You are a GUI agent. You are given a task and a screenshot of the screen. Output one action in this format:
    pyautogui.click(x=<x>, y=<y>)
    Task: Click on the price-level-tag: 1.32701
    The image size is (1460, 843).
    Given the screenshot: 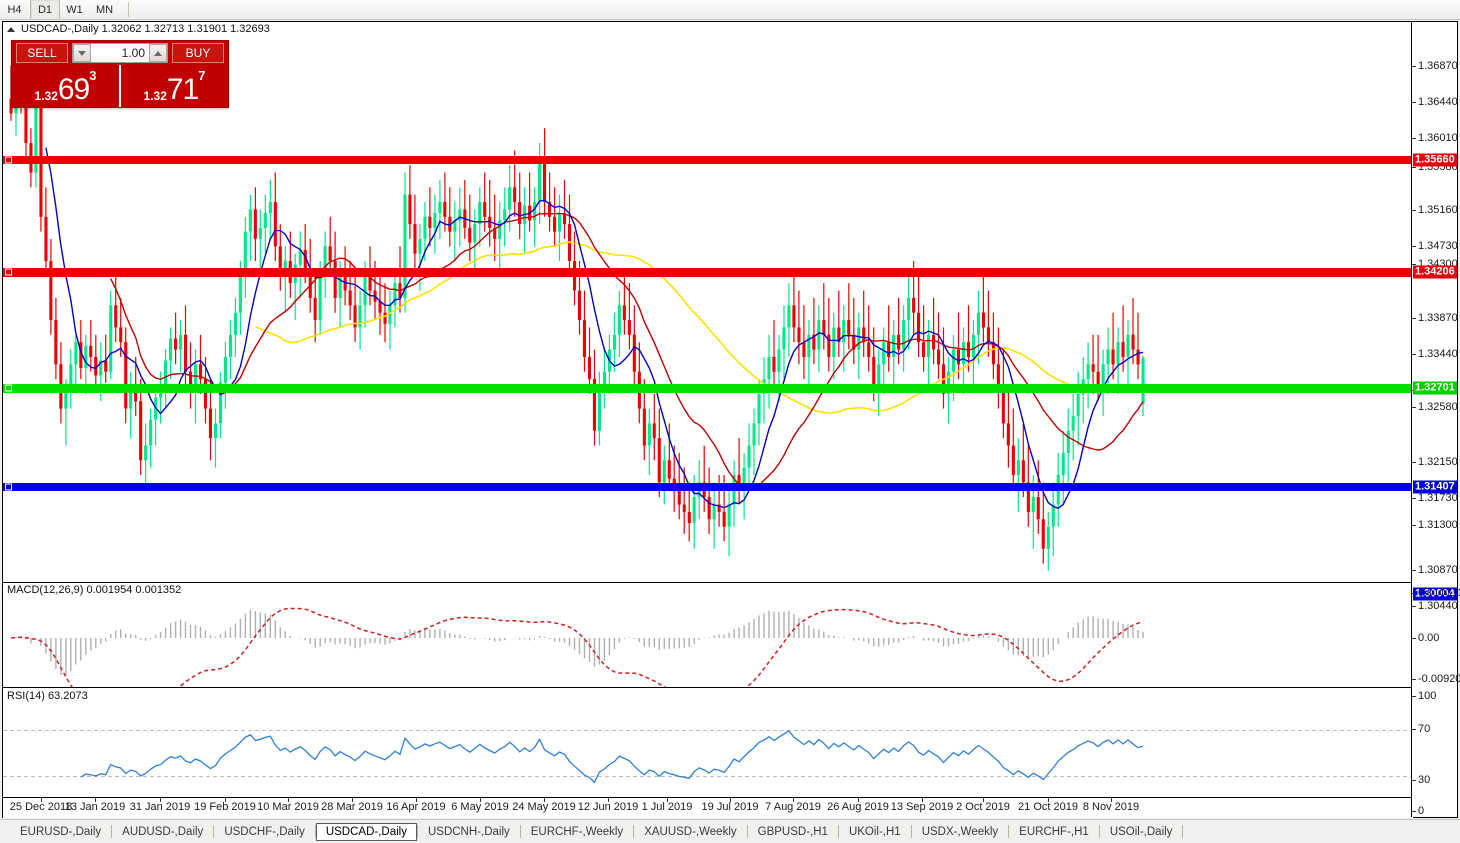 What is the action you would take?
    pyautogui.click(x=1435, y=388)
    